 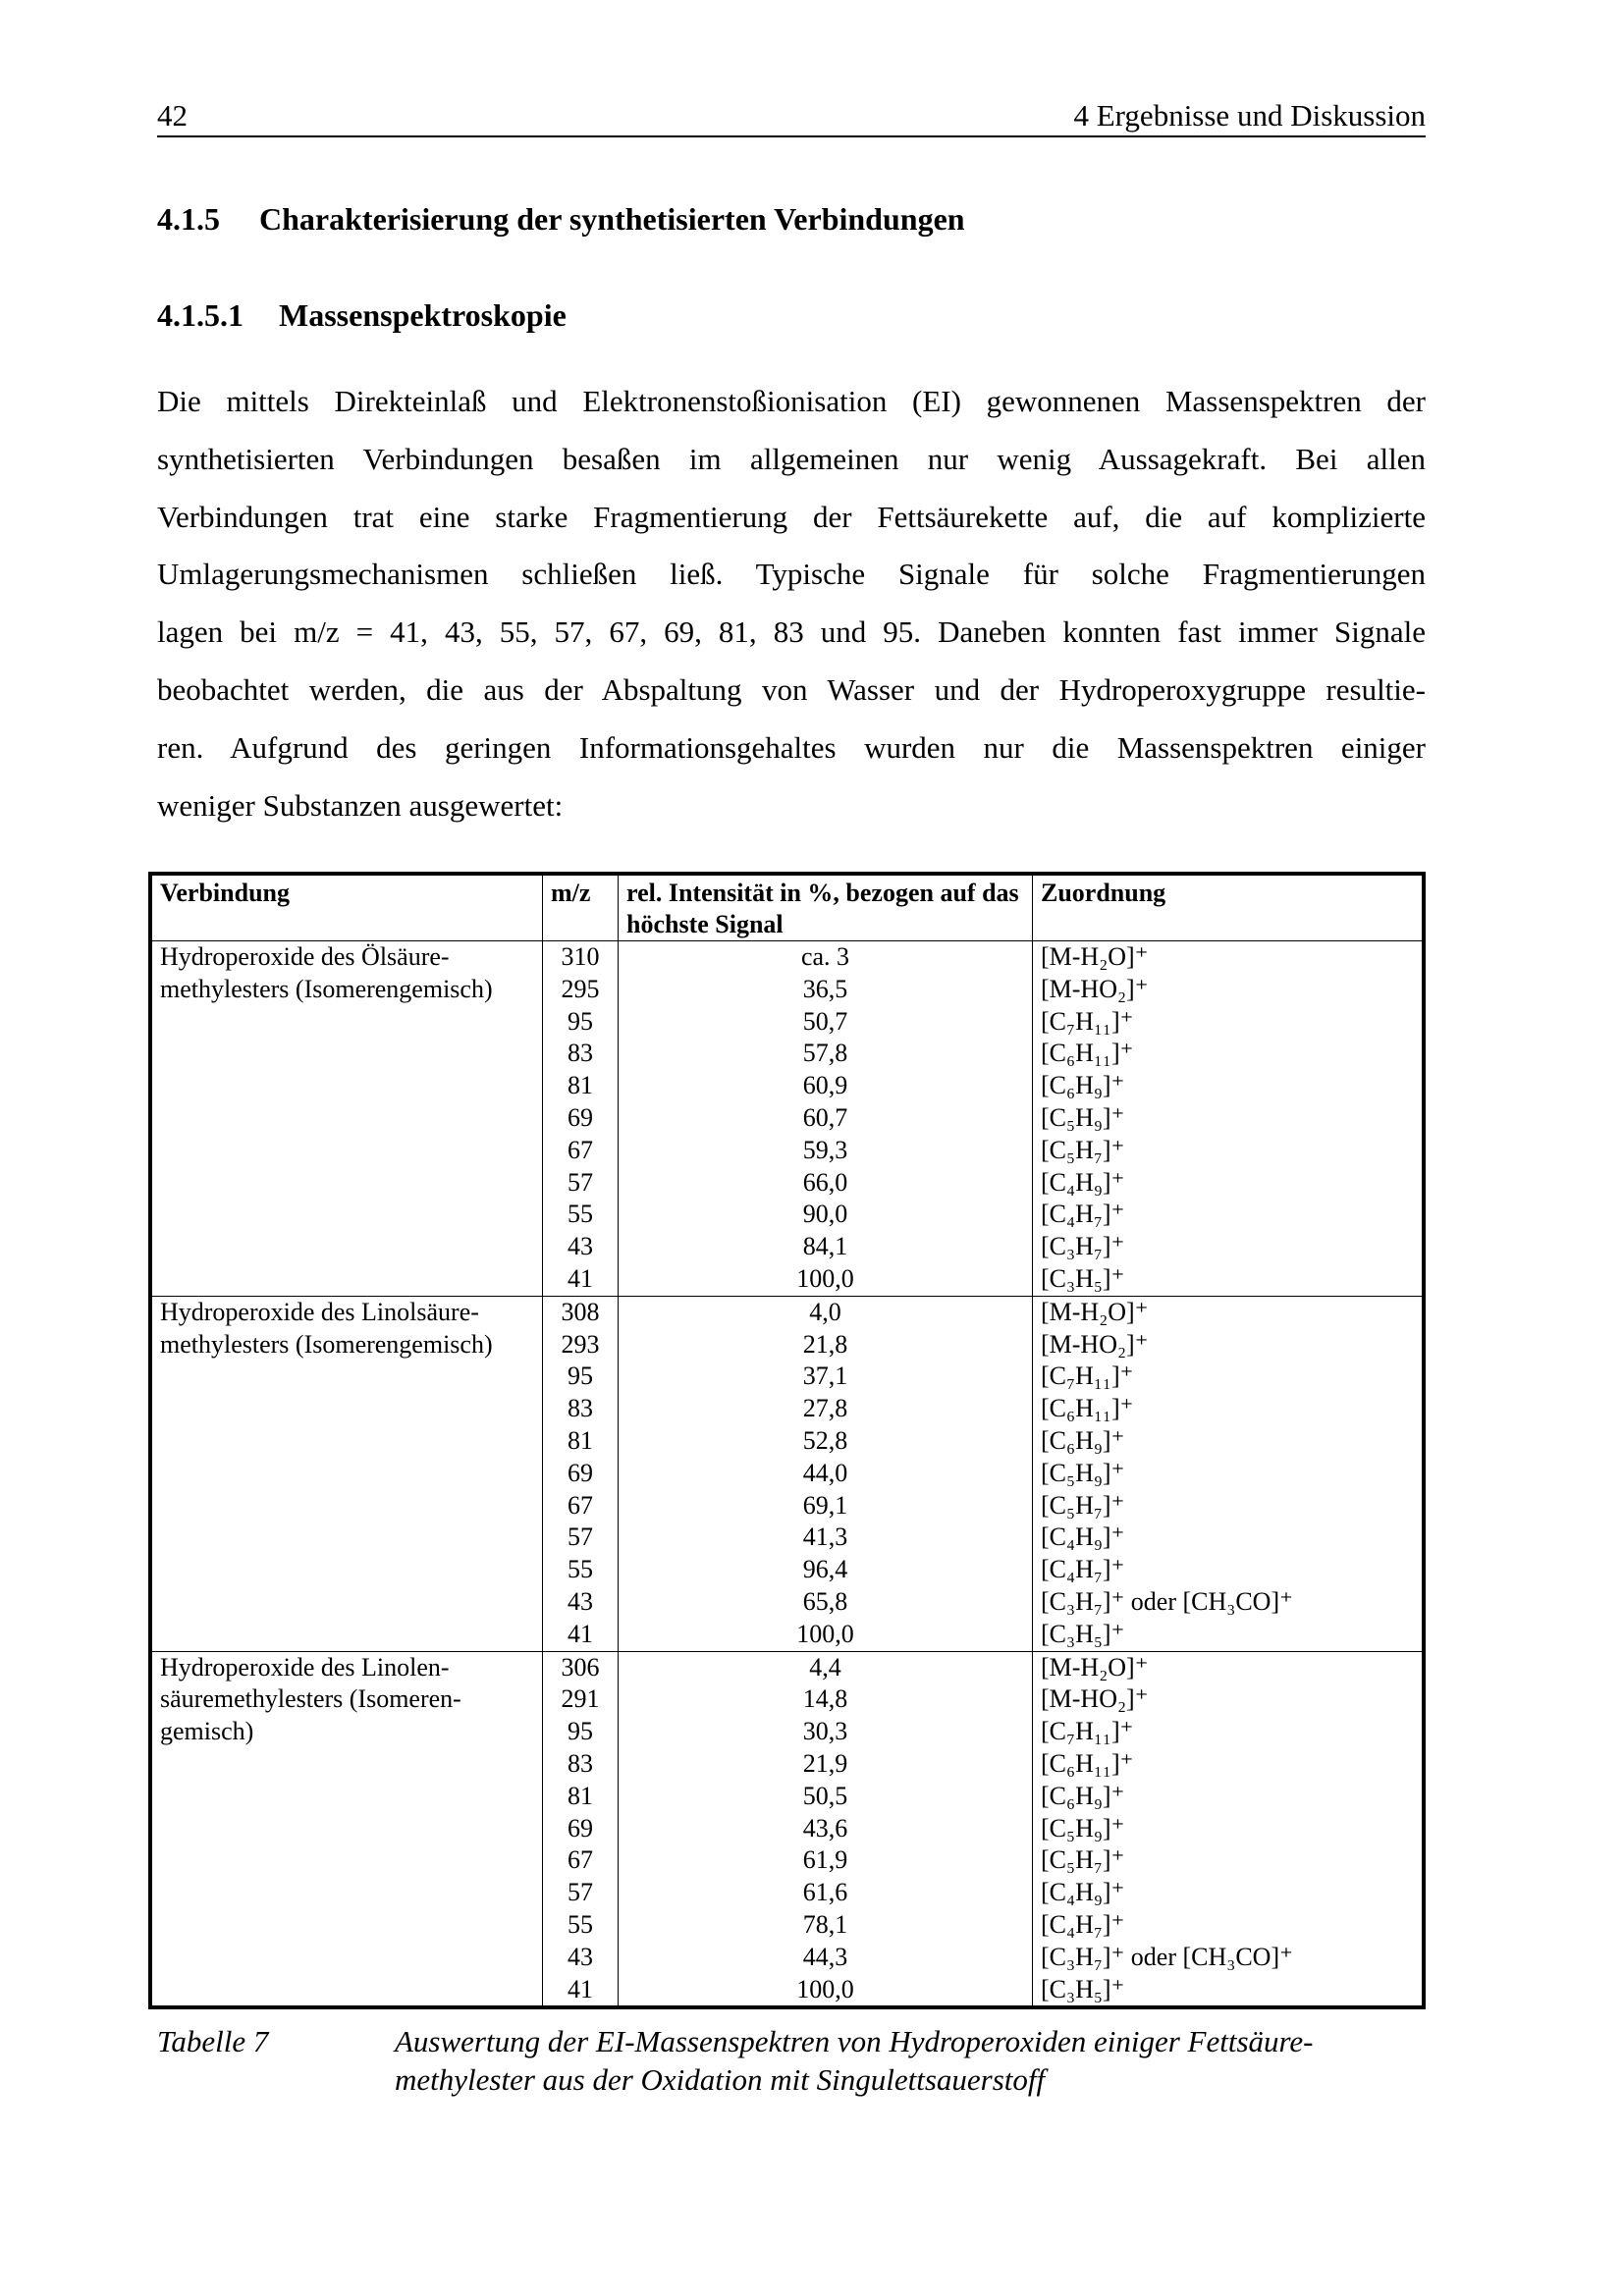 What do you see at coordinates (825, 956) in the screenshot?
I see `intensity-cell: ca. 3` at bounding box center [825, 956].